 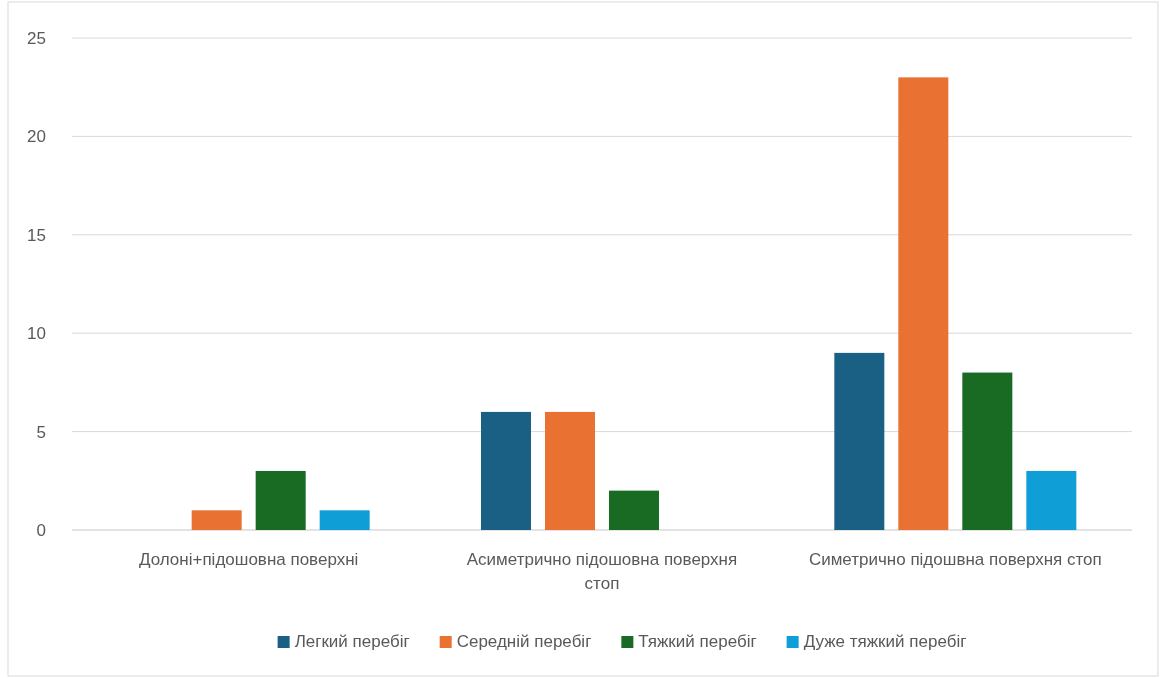 I want to click on y-tick-label: 5, so click(x=41, y=432).